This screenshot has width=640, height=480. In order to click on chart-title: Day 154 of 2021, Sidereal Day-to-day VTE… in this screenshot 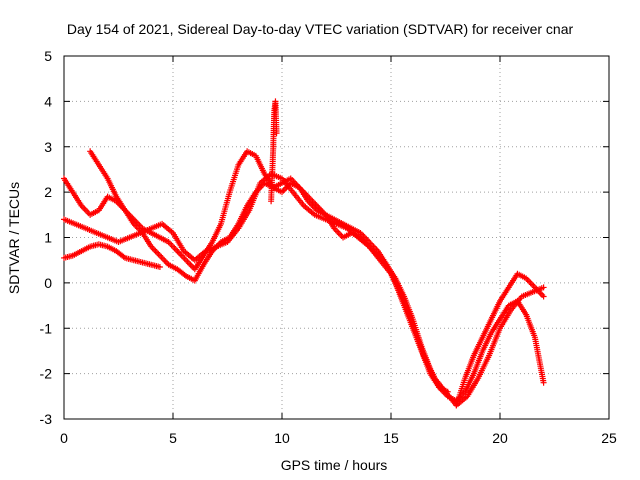, I will do `click(320, 29)`.